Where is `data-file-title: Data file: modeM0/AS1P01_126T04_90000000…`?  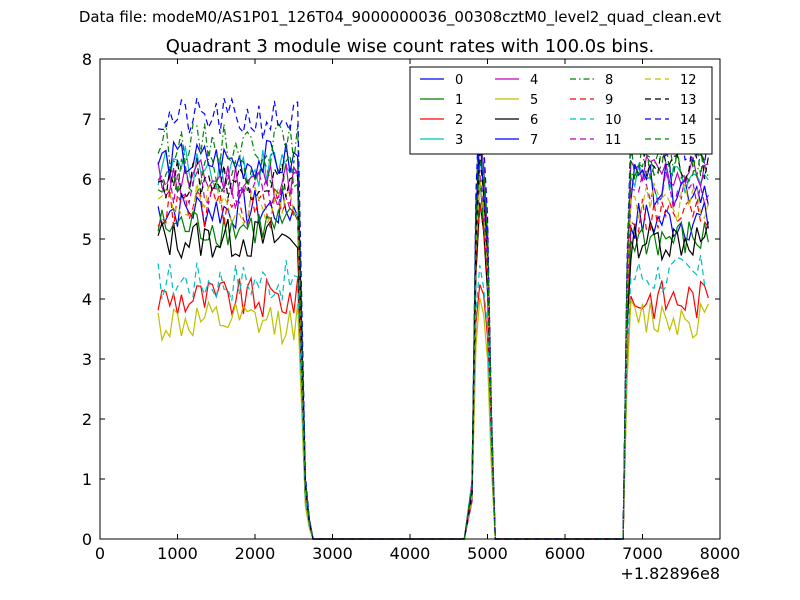
data-file-title: Data file: modeM0/AS1P01_126T04_90000000… is located at coordinates (400, 17).